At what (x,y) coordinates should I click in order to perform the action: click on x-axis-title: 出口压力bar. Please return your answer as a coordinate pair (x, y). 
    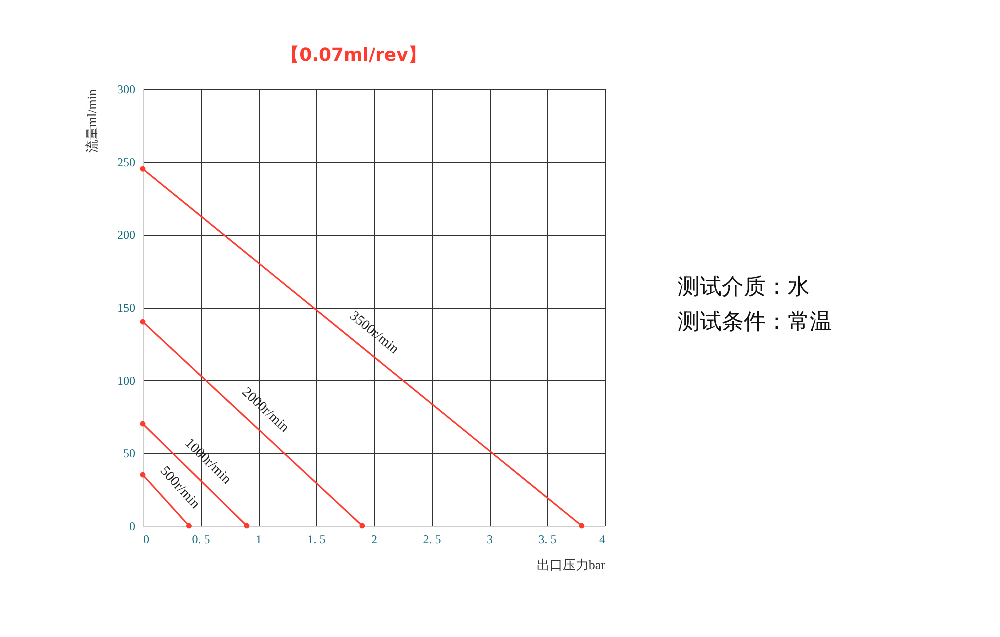
    Looking at the image, I should click on (571, 565).